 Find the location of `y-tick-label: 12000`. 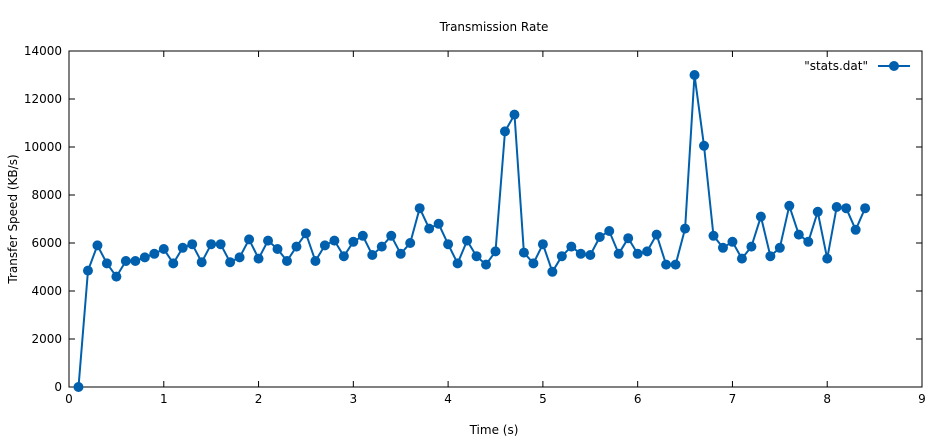

y-tick-label: 12000 is located at coordinates (43, 99).